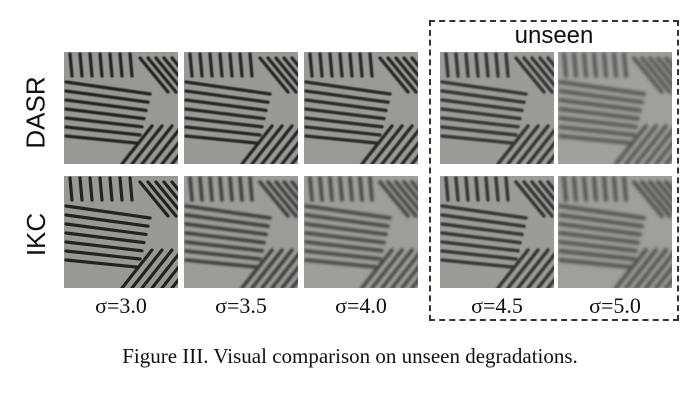 The width and height of the screenshot is (700, 416). I want to click on column-label-sigma-4-0: σ=4.0, so click(361, 305).